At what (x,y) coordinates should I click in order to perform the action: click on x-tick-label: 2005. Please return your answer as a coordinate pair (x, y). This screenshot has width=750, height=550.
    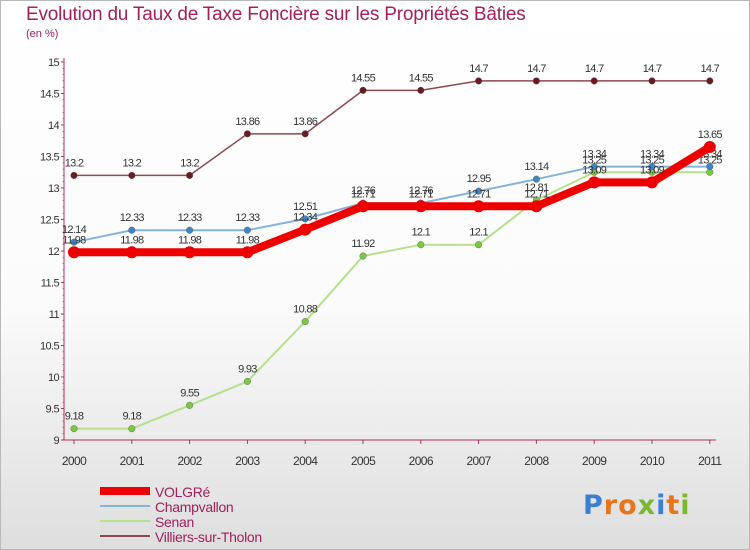
    Looking at the image, I should click on (363, 461).